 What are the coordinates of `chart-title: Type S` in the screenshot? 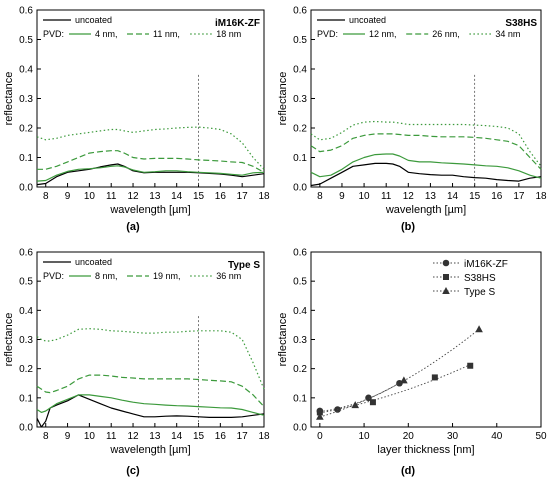 It's located at (244, 265).